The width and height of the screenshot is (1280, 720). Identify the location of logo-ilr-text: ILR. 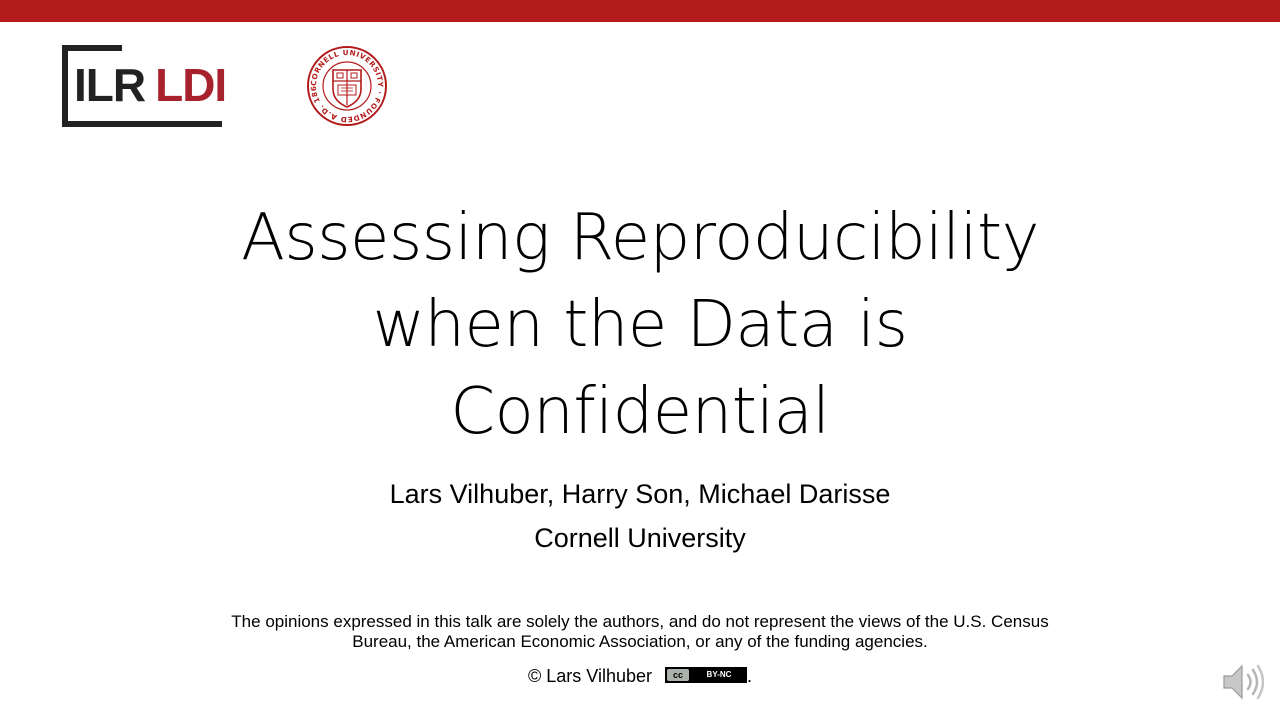
(110, 85).